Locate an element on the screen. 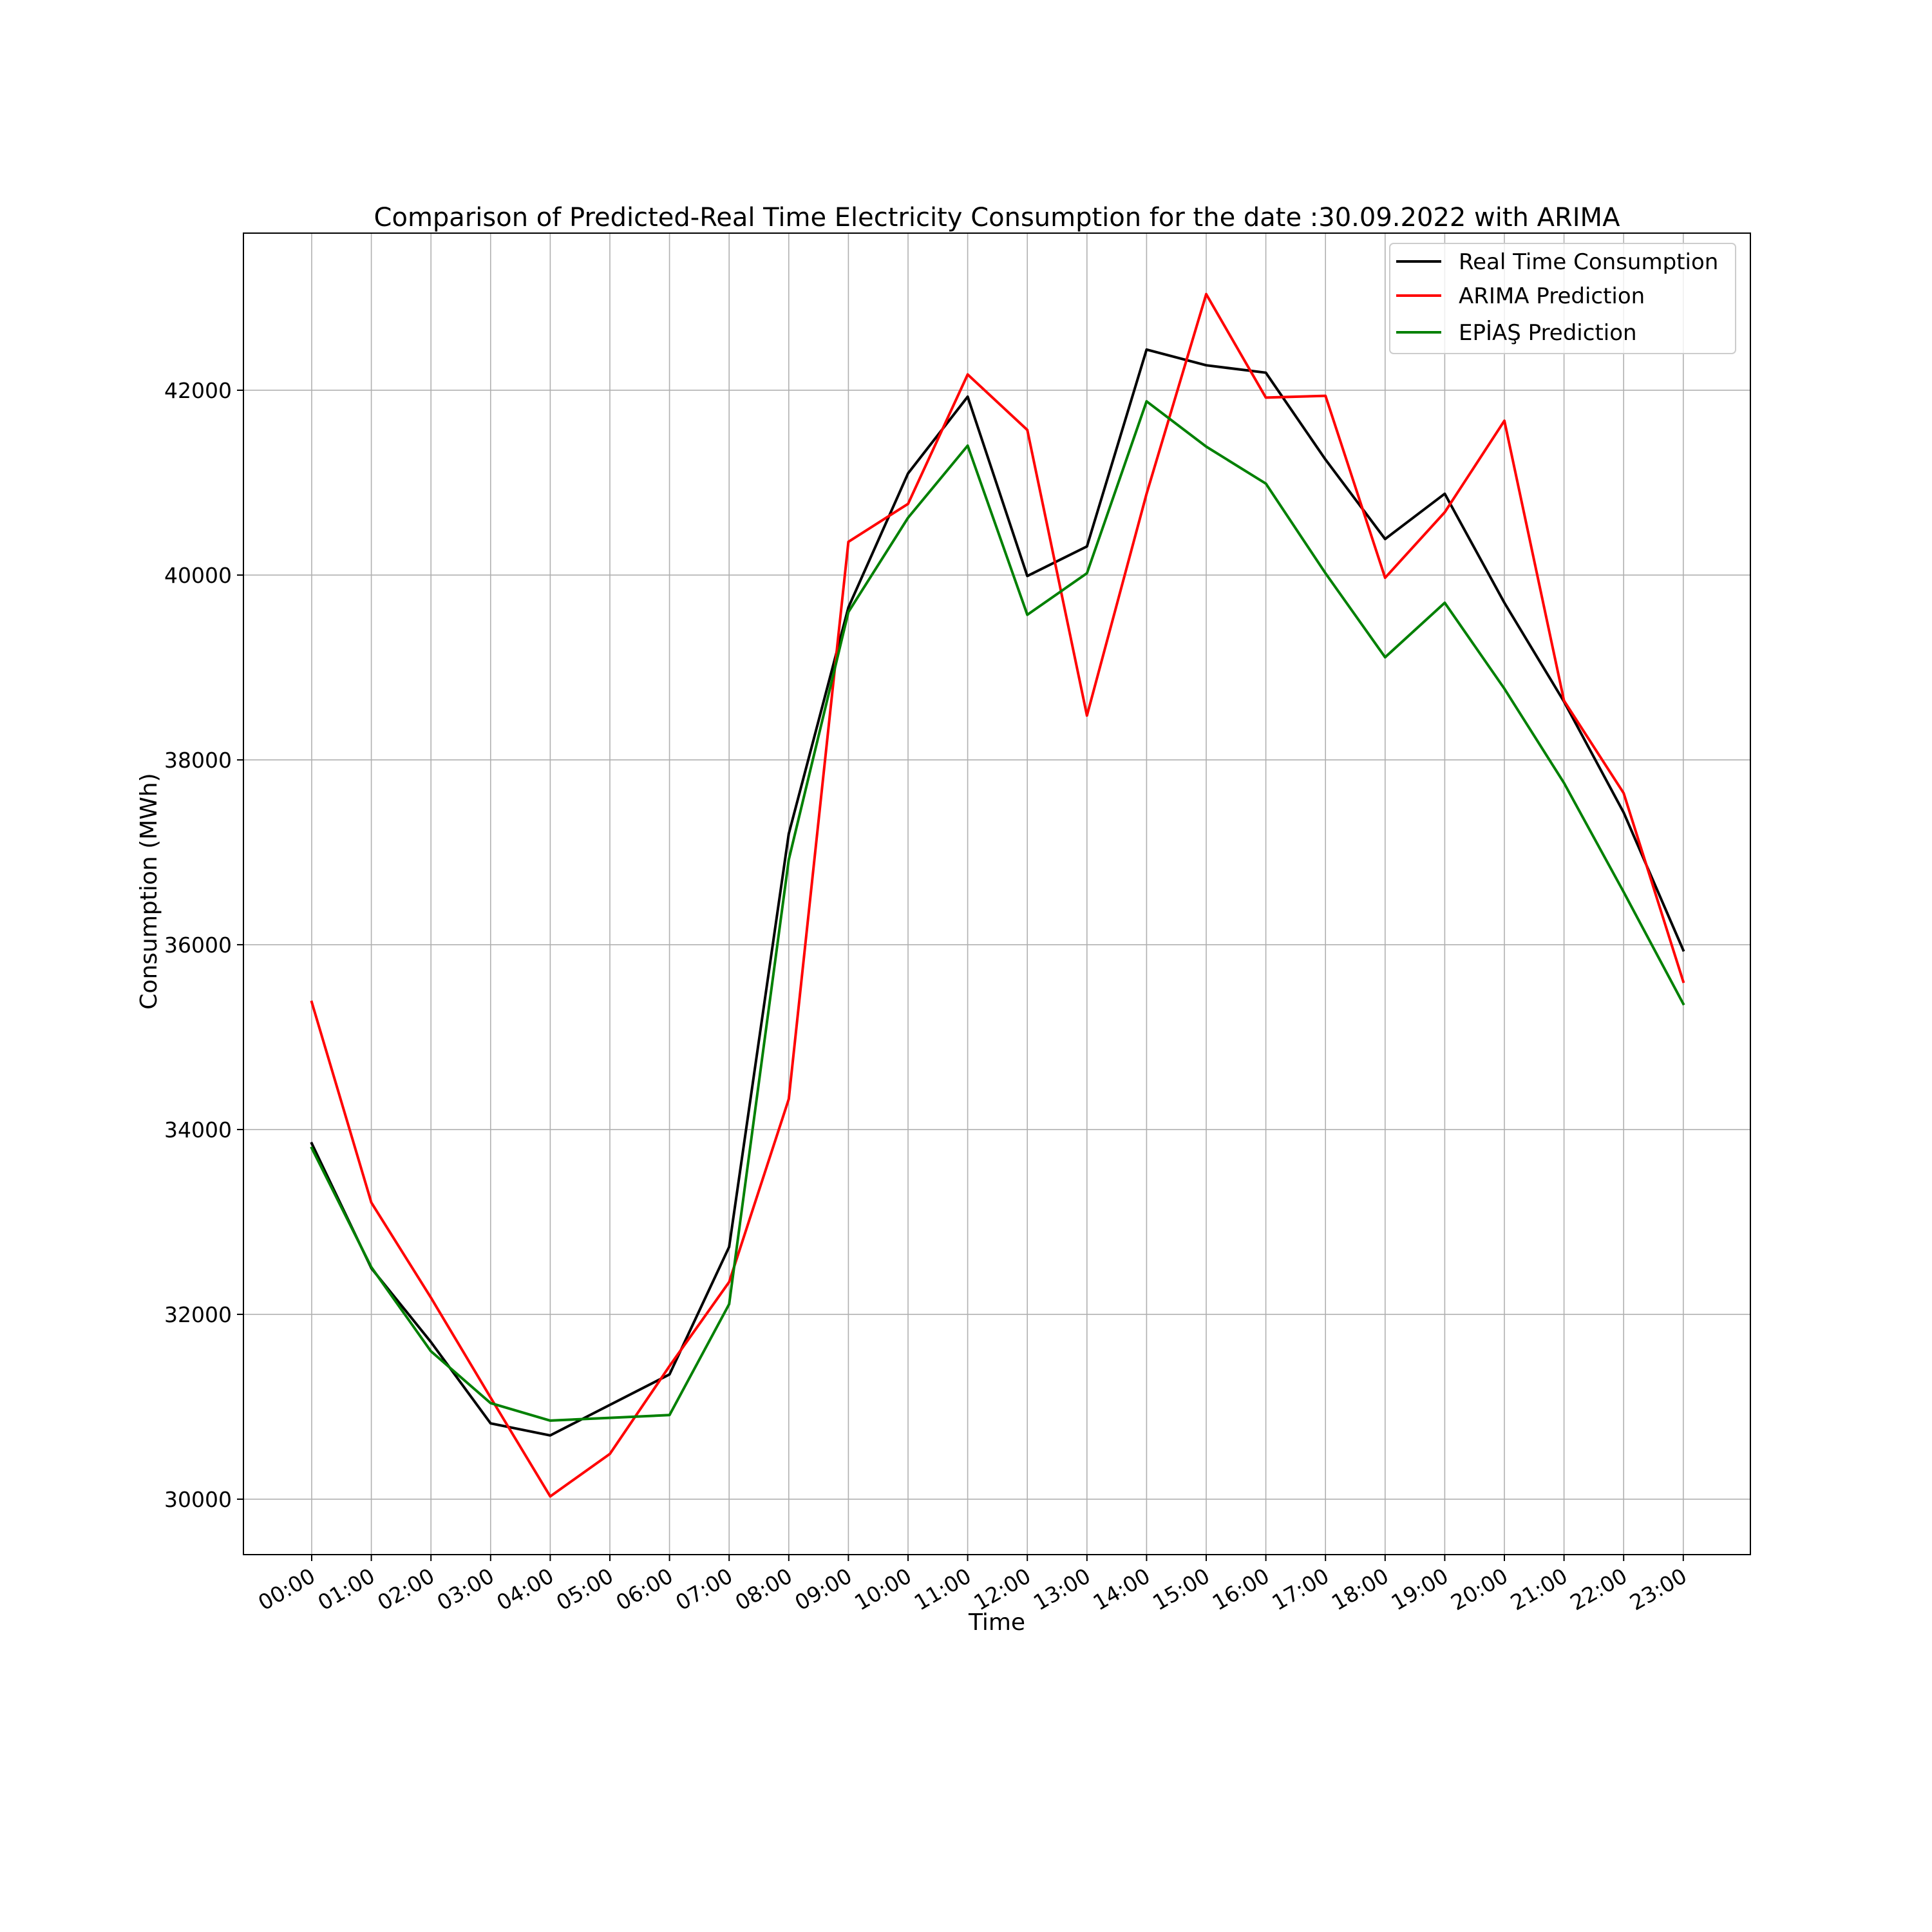  legend-label-real: Real Time Consumption is located at coordinates (1589, 262).